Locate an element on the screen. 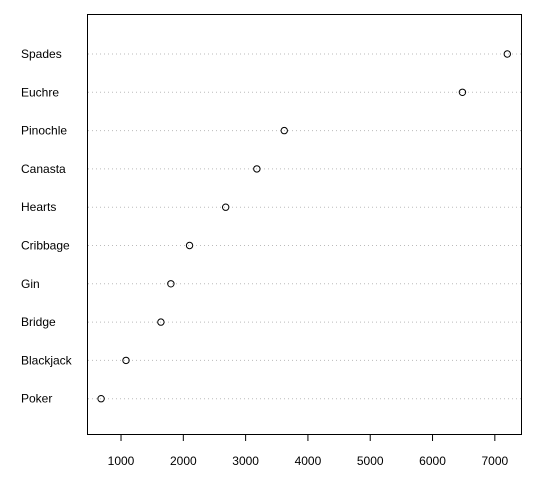  category-label: Cribbage is located at coordinates (45, 246).